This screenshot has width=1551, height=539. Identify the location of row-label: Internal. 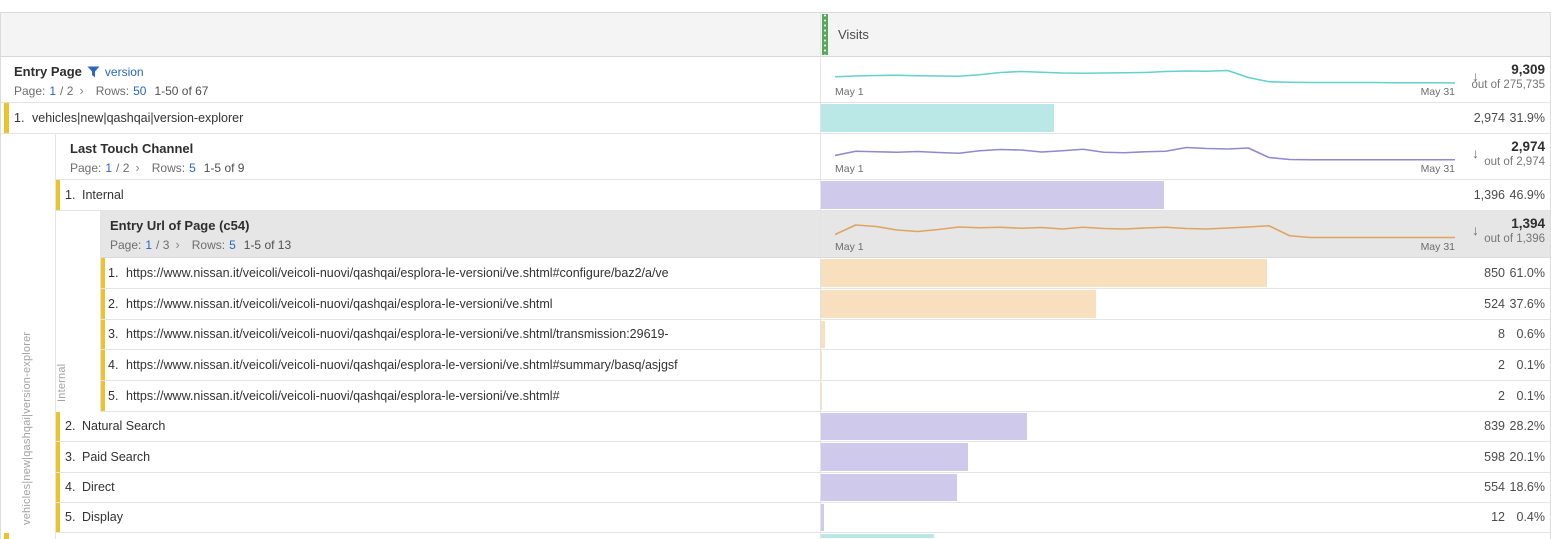
(103, 195).